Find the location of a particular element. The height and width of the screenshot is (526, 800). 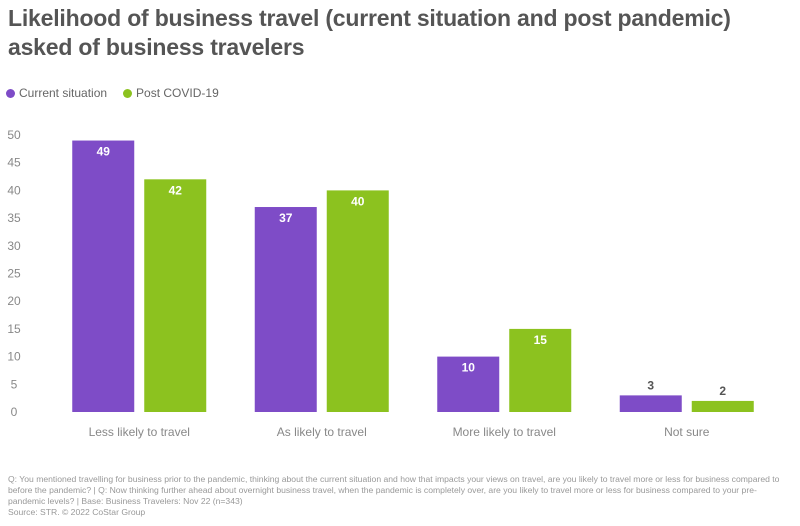

legend-swatch-post-covid is located at coordinates (128, 93).